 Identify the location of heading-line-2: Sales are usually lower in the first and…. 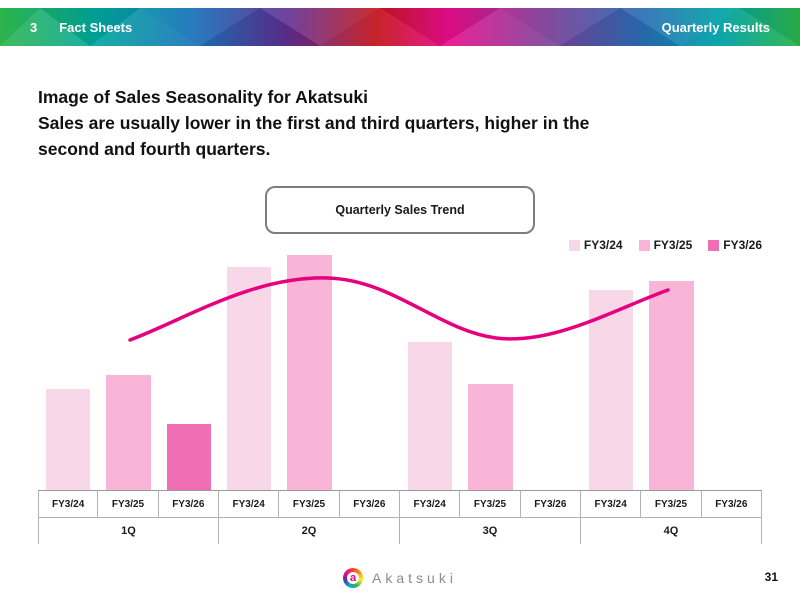
(314, 123).